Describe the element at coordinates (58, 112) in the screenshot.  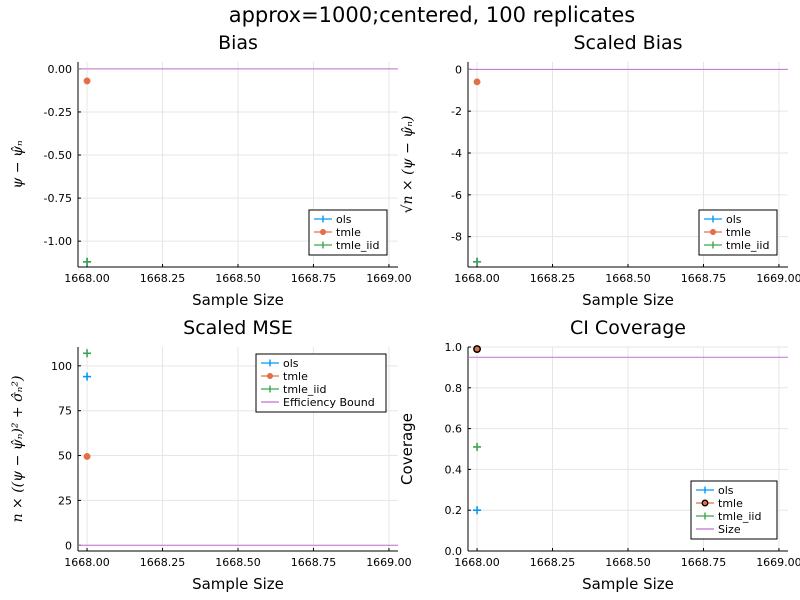
I see `y-tick-label: -0.25` at that location.